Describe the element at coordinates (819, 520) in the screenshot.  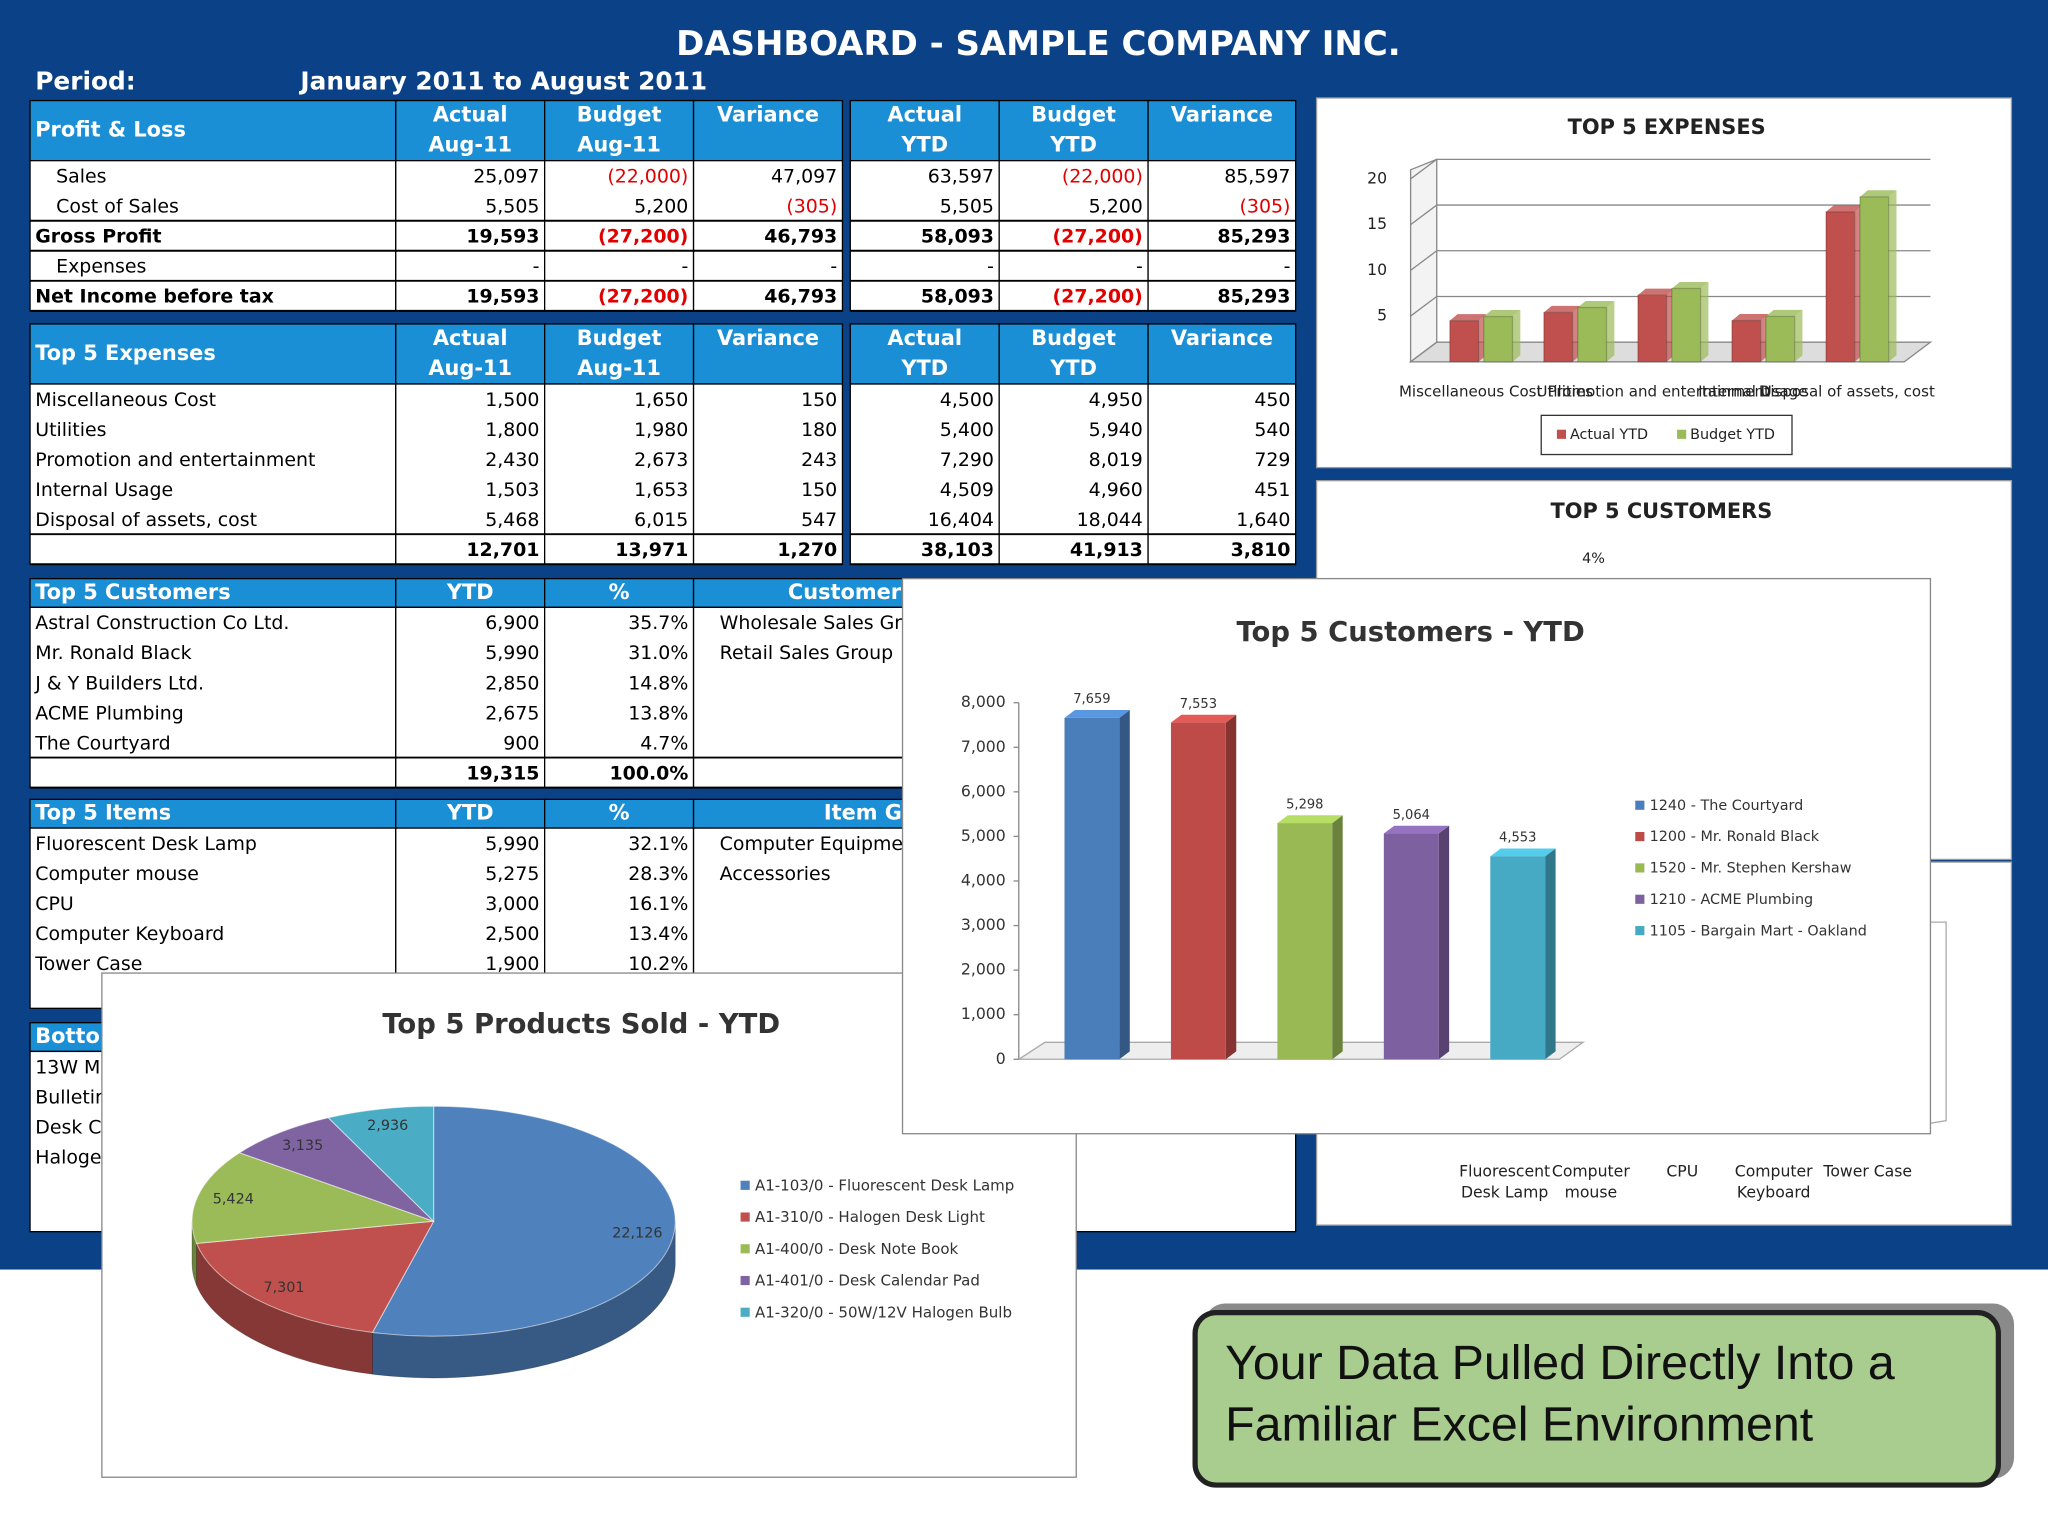
I see `cell-text: 547` at that location.